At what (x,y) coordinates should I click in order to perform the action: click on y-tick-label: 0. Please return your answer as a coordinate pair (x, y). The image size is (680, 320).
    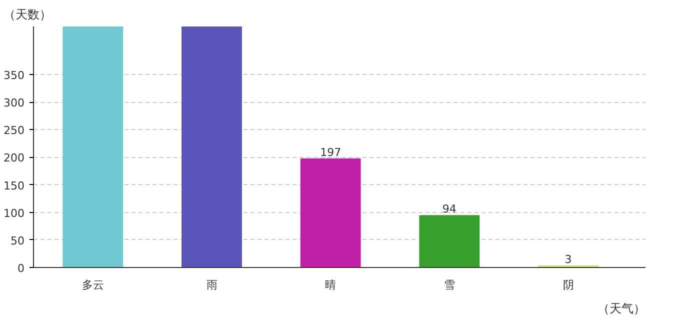
    Looking at the image, I should click on (21, 268).